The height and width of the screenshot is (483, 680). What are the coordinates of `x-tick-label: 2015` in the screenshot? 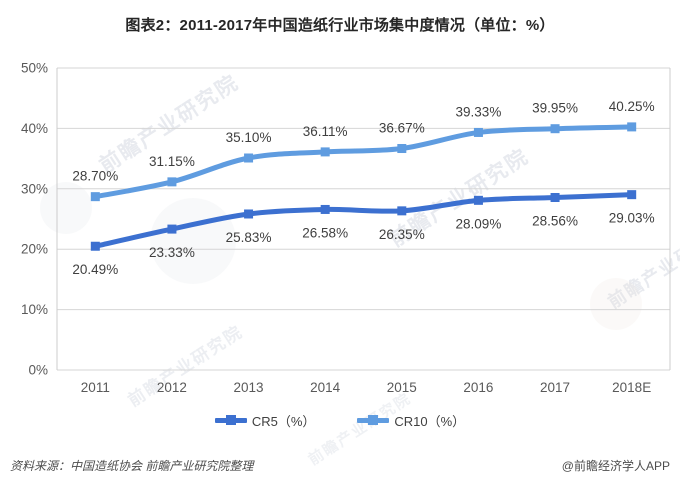 It's located at (402, 387).